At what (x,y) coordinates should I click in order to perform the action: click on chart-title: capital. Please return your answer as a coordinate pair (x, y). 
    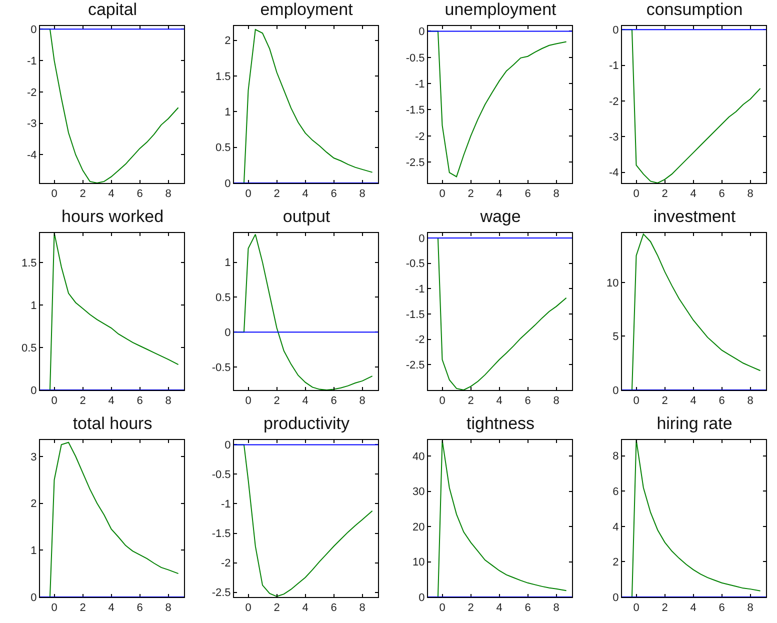
    Looking at the image, I should click on (113, 10).